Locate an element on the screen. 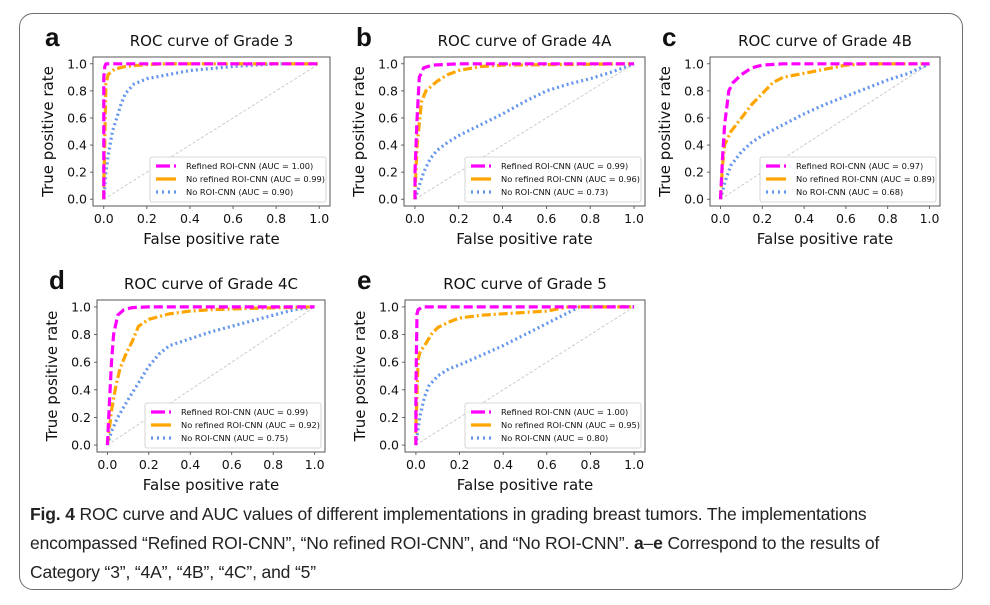 The width and height of the screenshot is (990, 605). caption-dash: – is located at coordinates (648, 543).